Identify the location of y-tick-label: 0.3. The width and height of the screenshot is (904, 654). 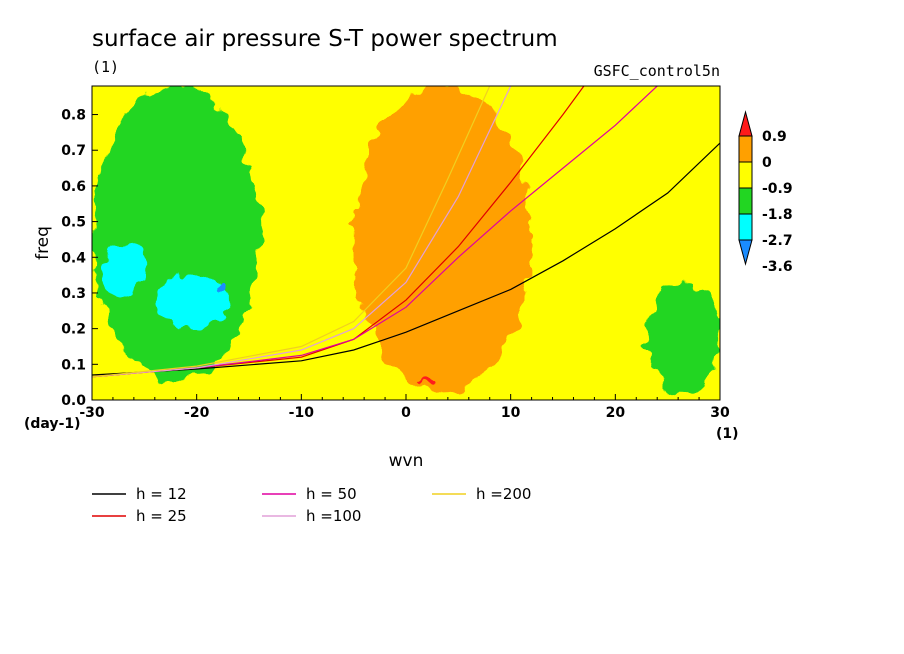
(73, 294).